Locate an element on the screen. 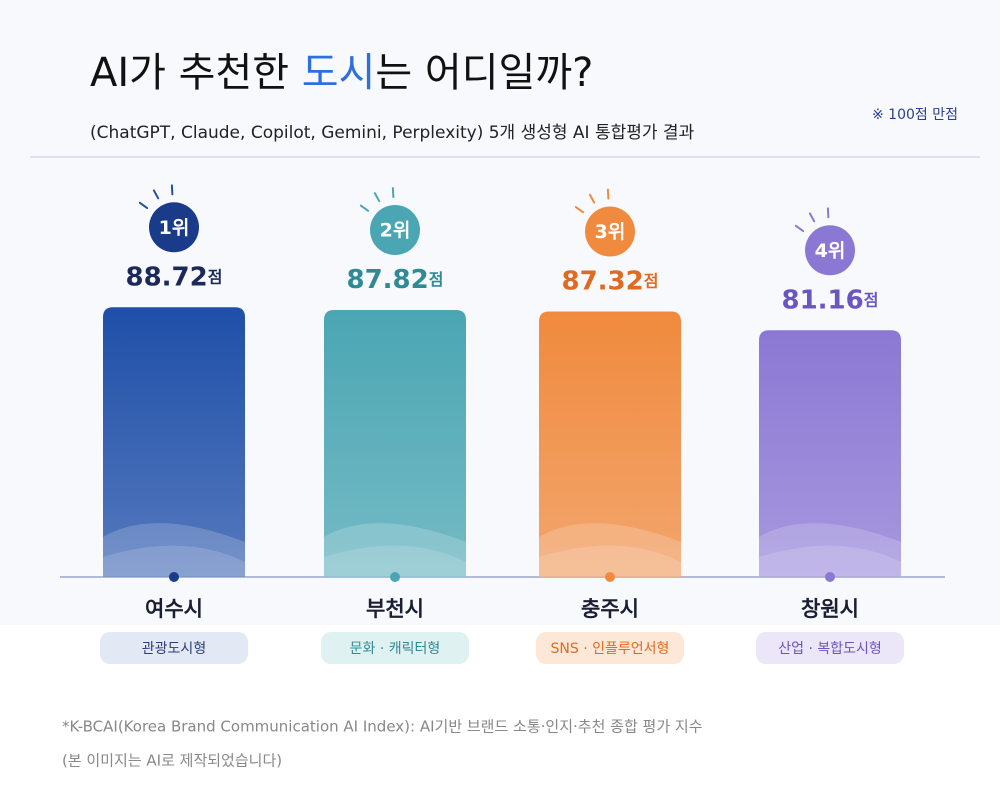 This screenshot has height=795, width=1000. title-part: 는 어디일까? is located at coordinates (484, 73).